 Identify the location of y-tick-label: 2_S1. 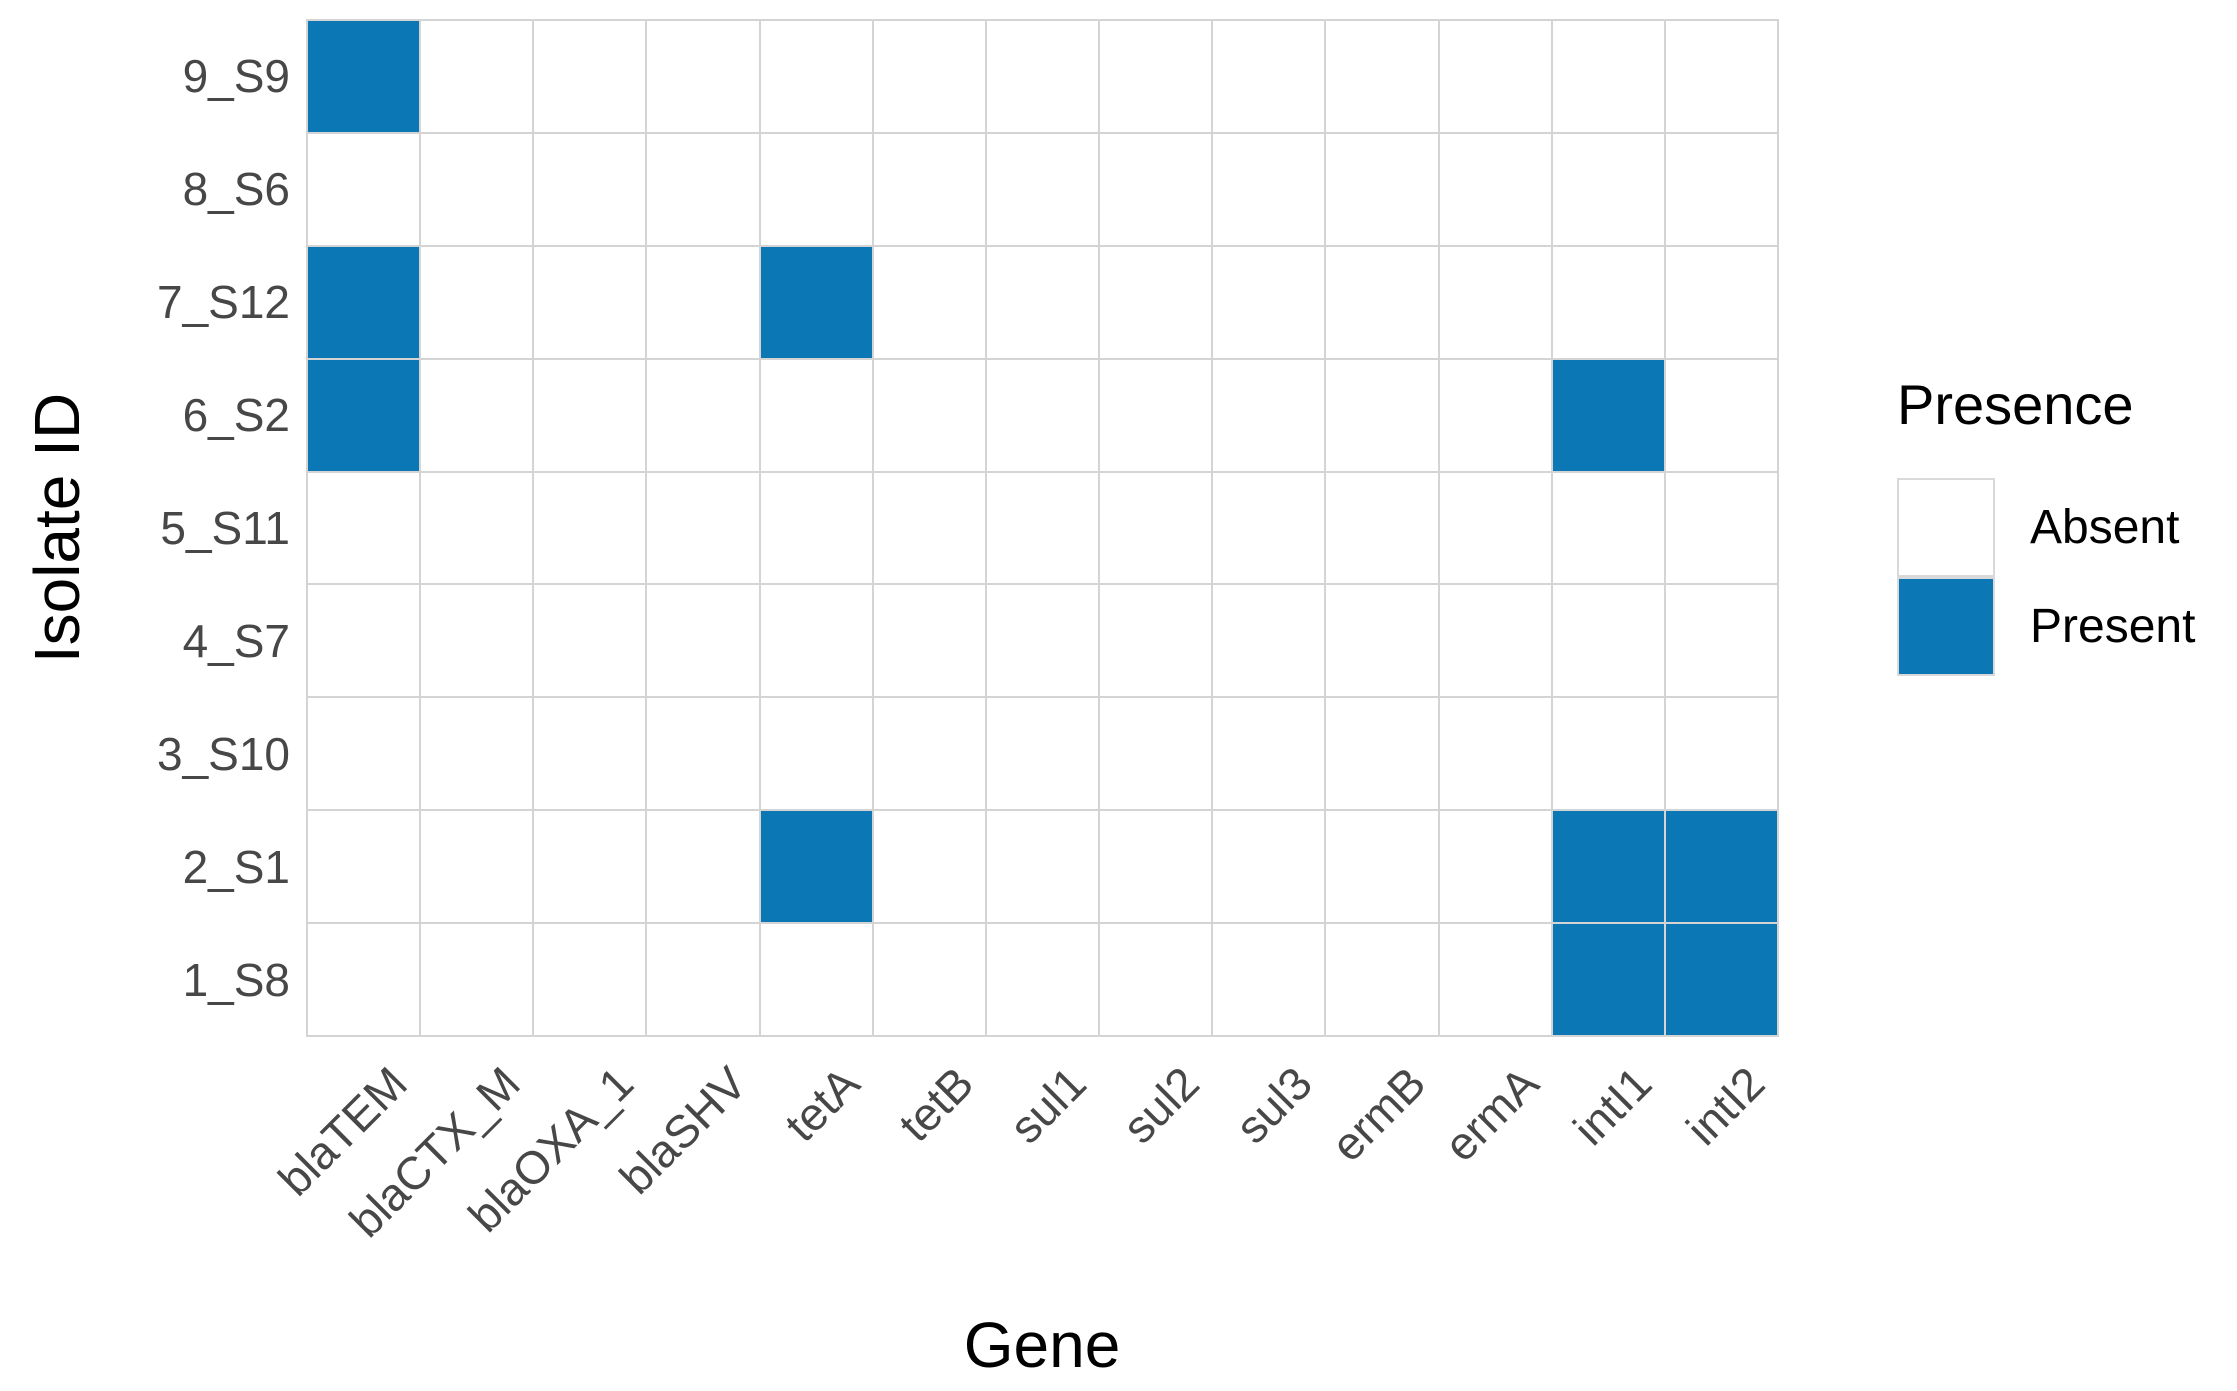
(236, 866).